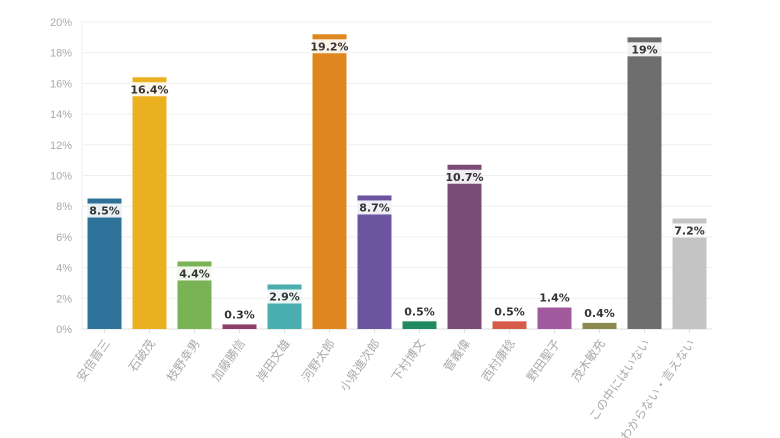  I want to click on data-label: 19.2%, so click(329, 46).